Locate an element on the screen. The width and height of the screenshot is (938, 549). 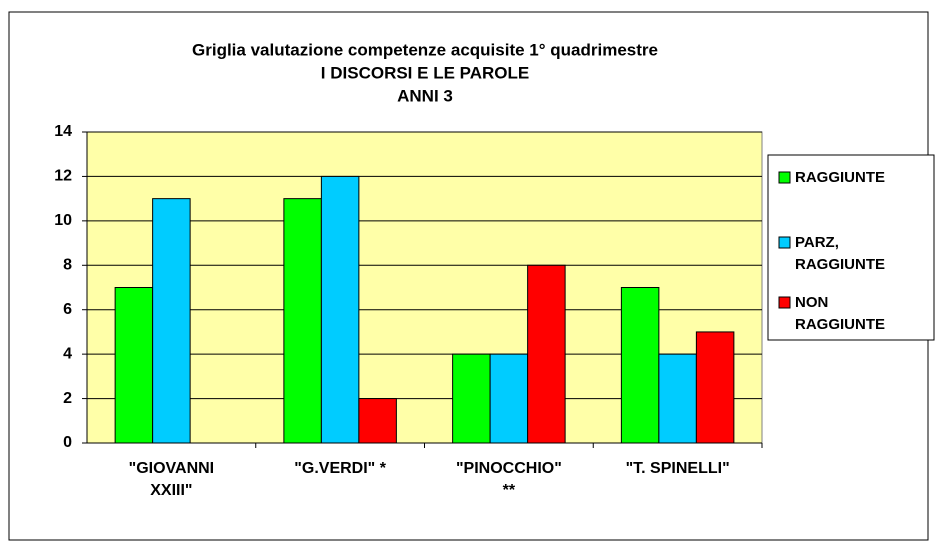
legend-box is located at coordinates (851, 247).